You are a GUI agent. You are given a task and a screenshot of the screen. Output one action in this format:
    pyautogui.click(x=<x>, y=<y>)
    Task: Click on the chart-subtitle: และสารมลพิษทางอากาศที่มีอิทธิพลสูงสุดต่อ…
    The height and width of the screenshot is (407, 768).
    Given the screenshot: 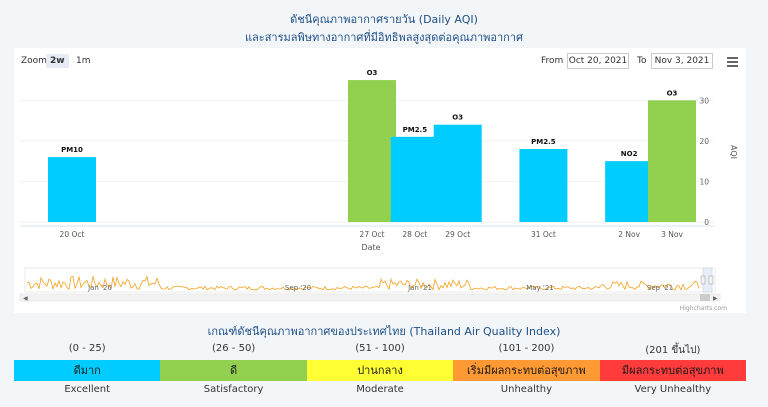 What is the action you would take?
    pyautogui.click(x=384, y=37)
    